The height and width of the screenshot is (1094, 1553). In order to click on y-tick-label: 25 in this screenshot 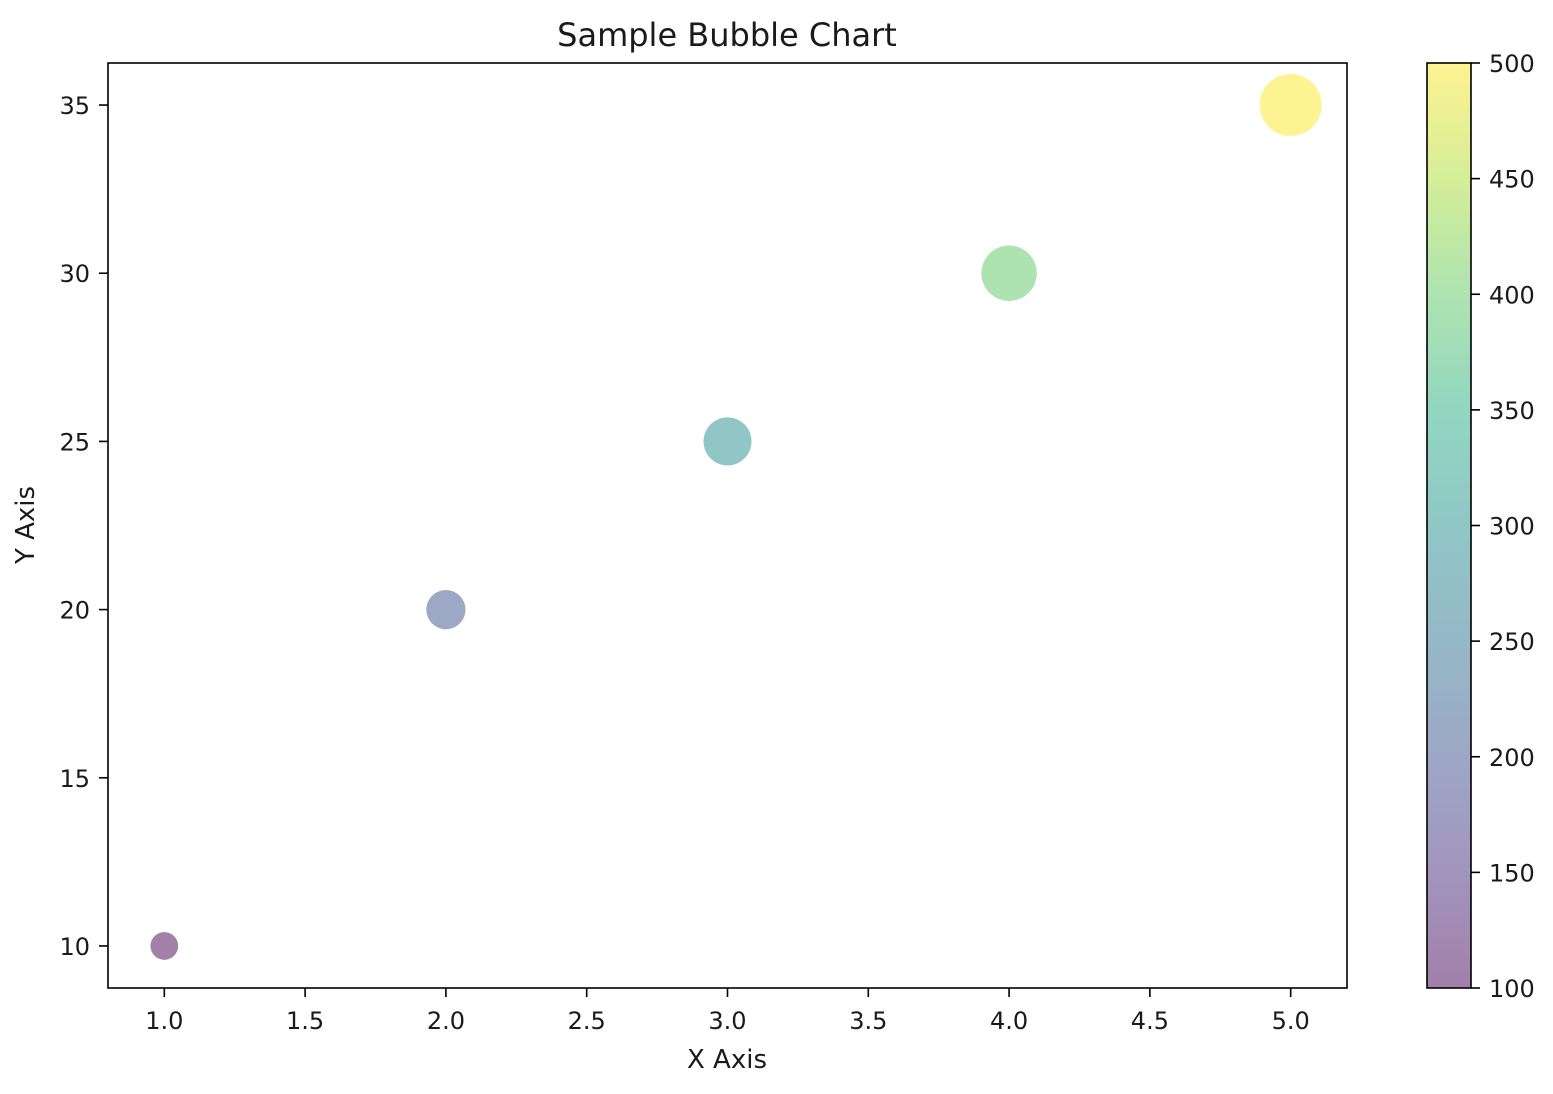, I will do `click(74, 442)`.